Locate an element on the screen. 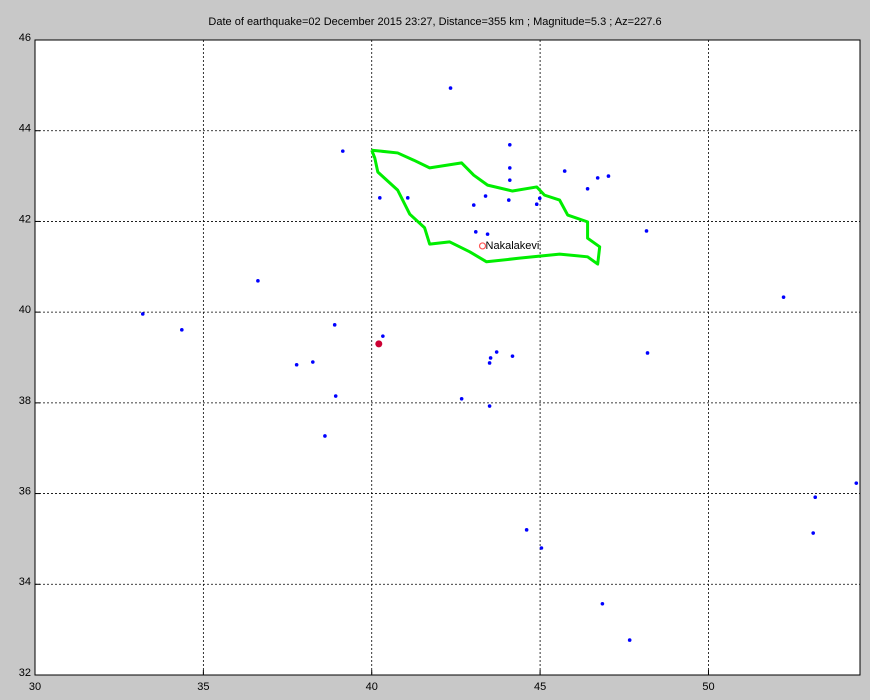  y-tick-label: 36 is located at coordinates (25, 491).